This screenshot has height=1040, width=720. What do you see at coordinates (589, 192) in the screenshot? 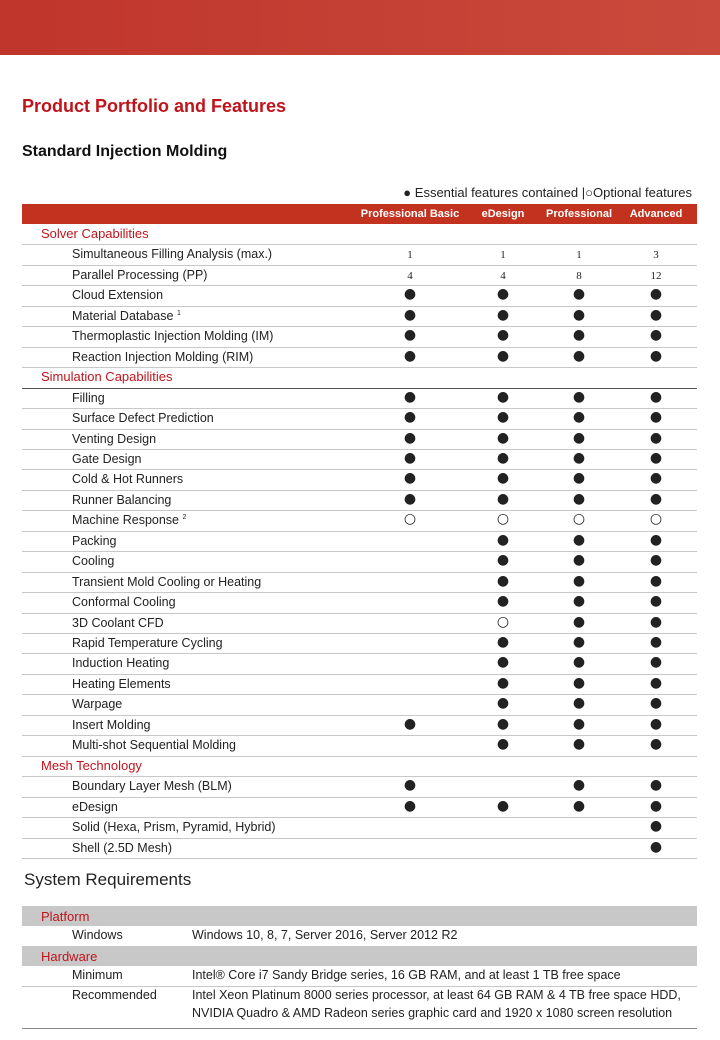
I see `legend-symbol: ○` at bounding box center [589, 192].